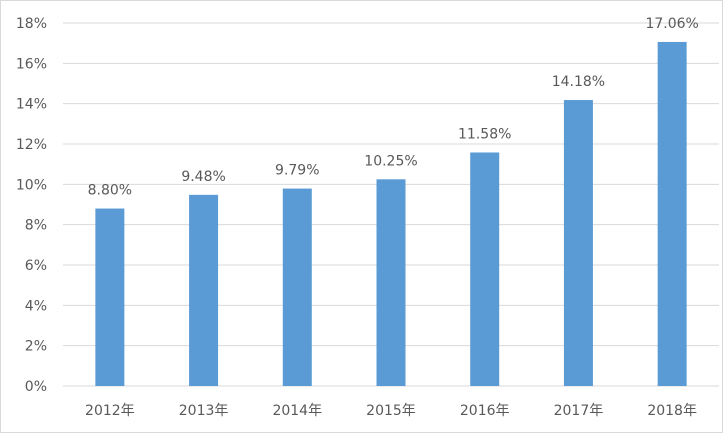 This screenshot has width=723, height=437. I want to click on x-category-label: 2016年, so click(485, 411).